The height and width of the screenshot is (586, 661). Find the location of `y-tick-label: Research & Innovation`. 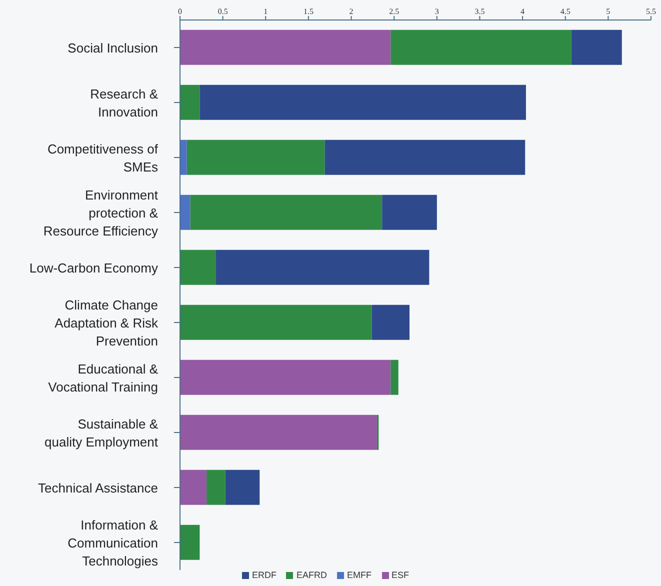

y-tick-label: Research & Innovation is located at coordinates (124, 102).